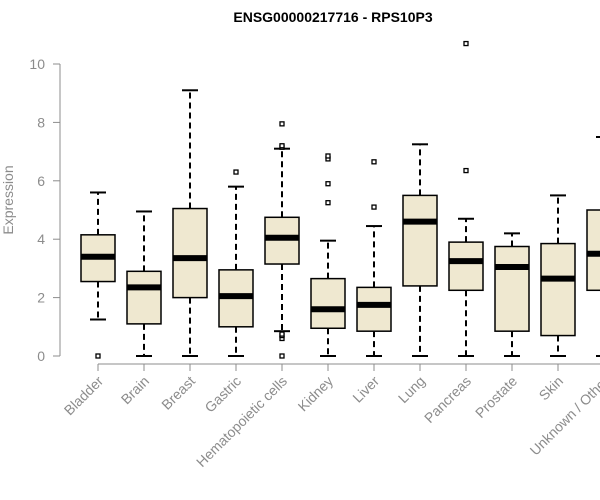 The width and height of the screenshot is (600, 500). Describe the element at coordinates (241, 421) in the screenshot. I see `x-tick-label: Hematopoietic cells` at that location.